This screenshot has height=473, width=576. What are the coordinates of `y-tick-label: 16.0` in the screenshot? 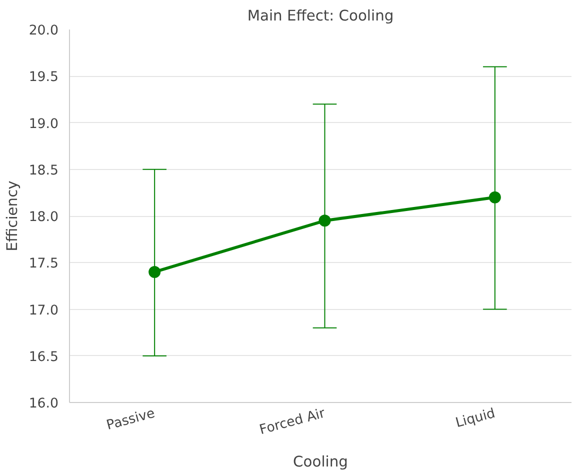 It's located at (43, 404).